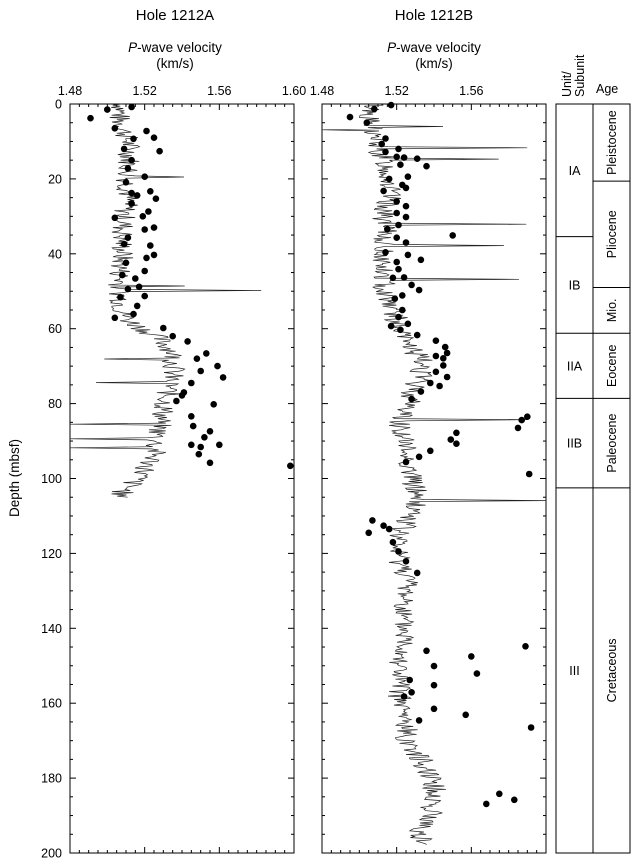  What do you see at coordinates (14, 478) in the screenshot?
I see `ylabel-depth: Depth (mbsf)` at bounding box center [14, 478].